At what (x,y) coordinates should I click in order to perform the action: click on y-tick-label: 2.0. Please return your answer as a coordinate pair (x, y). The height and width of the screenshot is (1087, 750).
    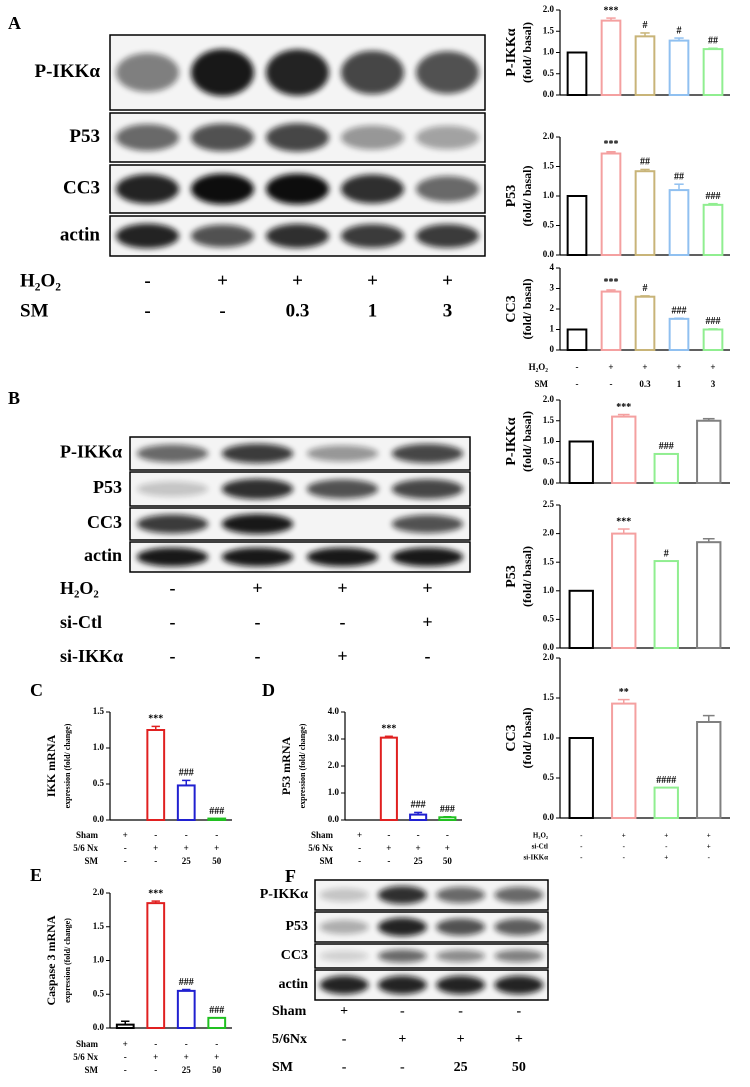
    Looking at the image, I should click on (549, 657).